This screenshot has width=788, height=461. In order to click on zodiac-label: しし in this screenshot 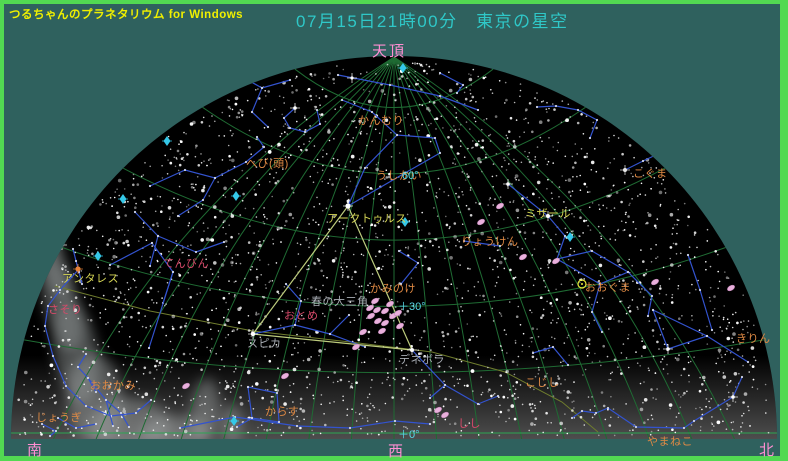, I will do `click(469, 423)`.